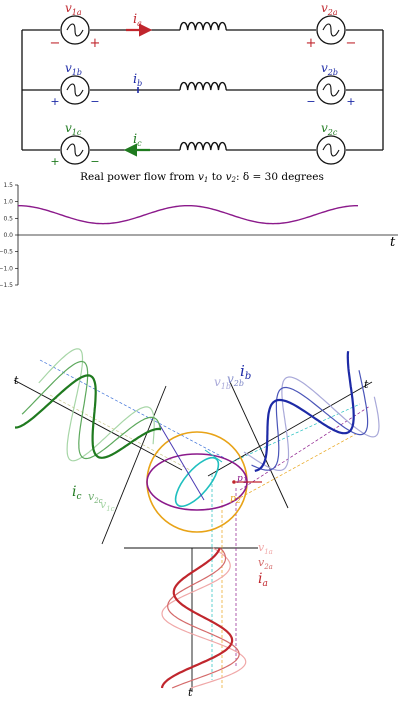  I want to click on v1a-label: v1a, so click(265, 548).